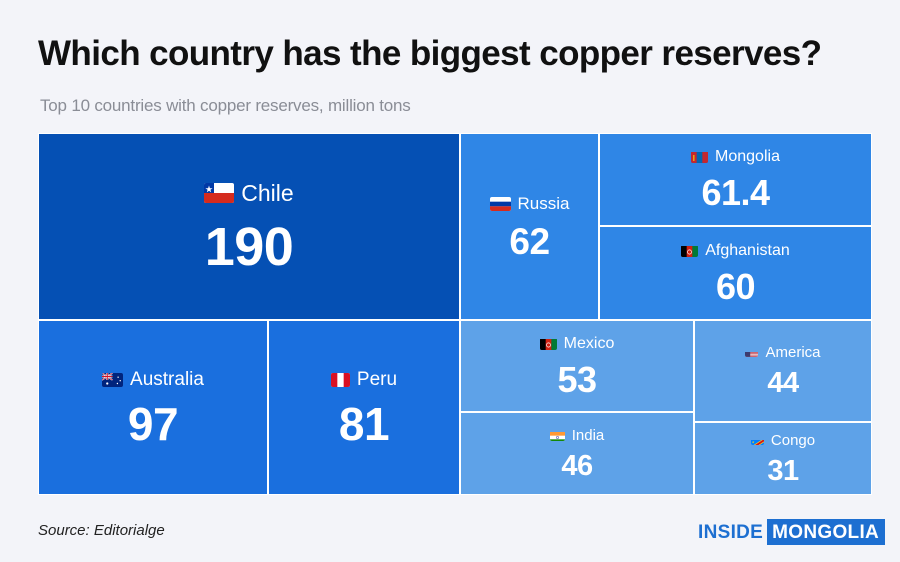 This screenshot has width=900, height=562. I want to click on tile-mexico: Mexico 53, so click(577, 366).